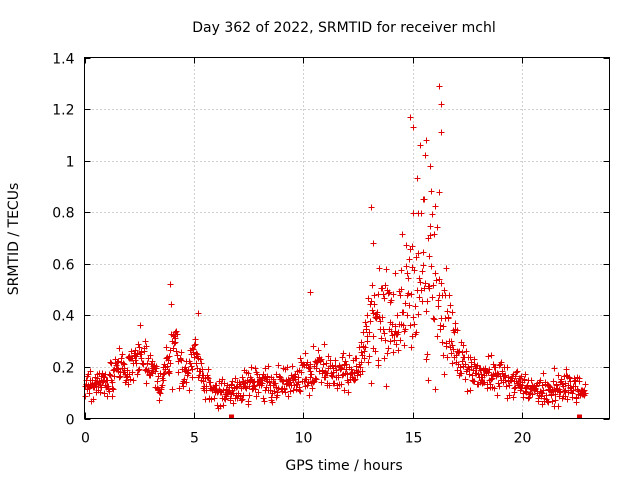 The image size is (640, 480). What do you see at coordinates (414, 439) in the screenshot?
I see `x-tick-label: 15` at bounding box center [414, 439].